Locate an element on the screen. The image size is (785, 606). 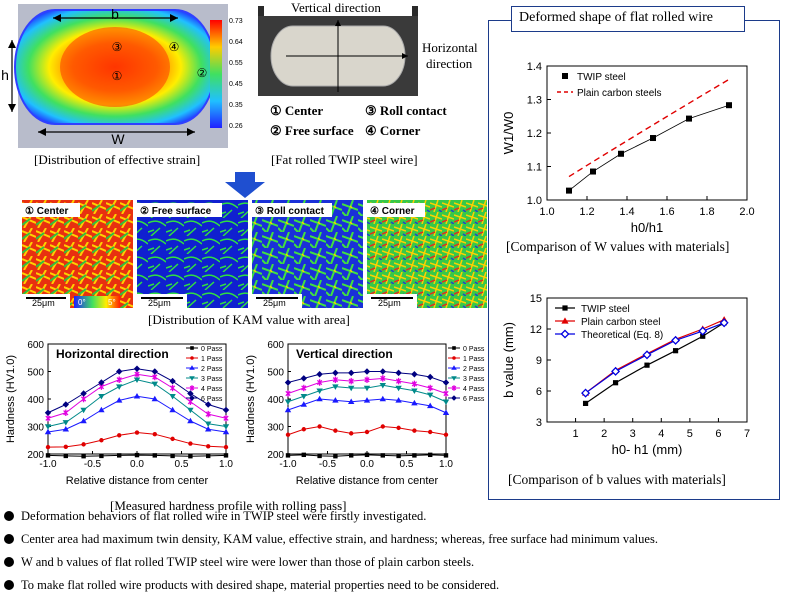
marker-corner: ④ is located at coordinates (174, 47).